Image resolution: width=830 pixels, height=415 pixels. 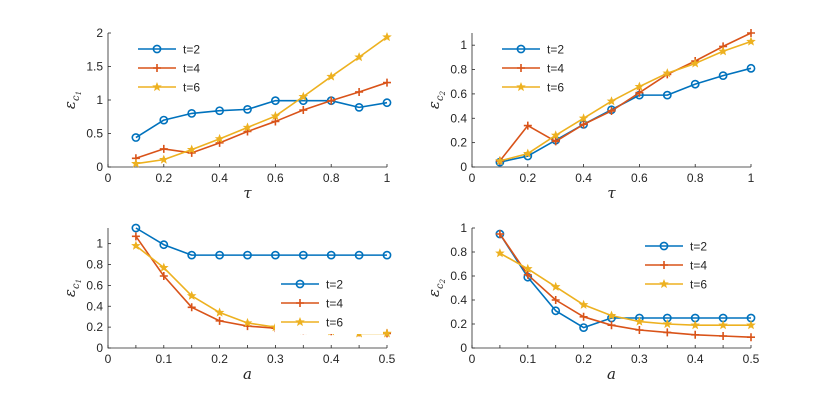 I want to click on x-axis-label: τ, so click(x=247, y=193).